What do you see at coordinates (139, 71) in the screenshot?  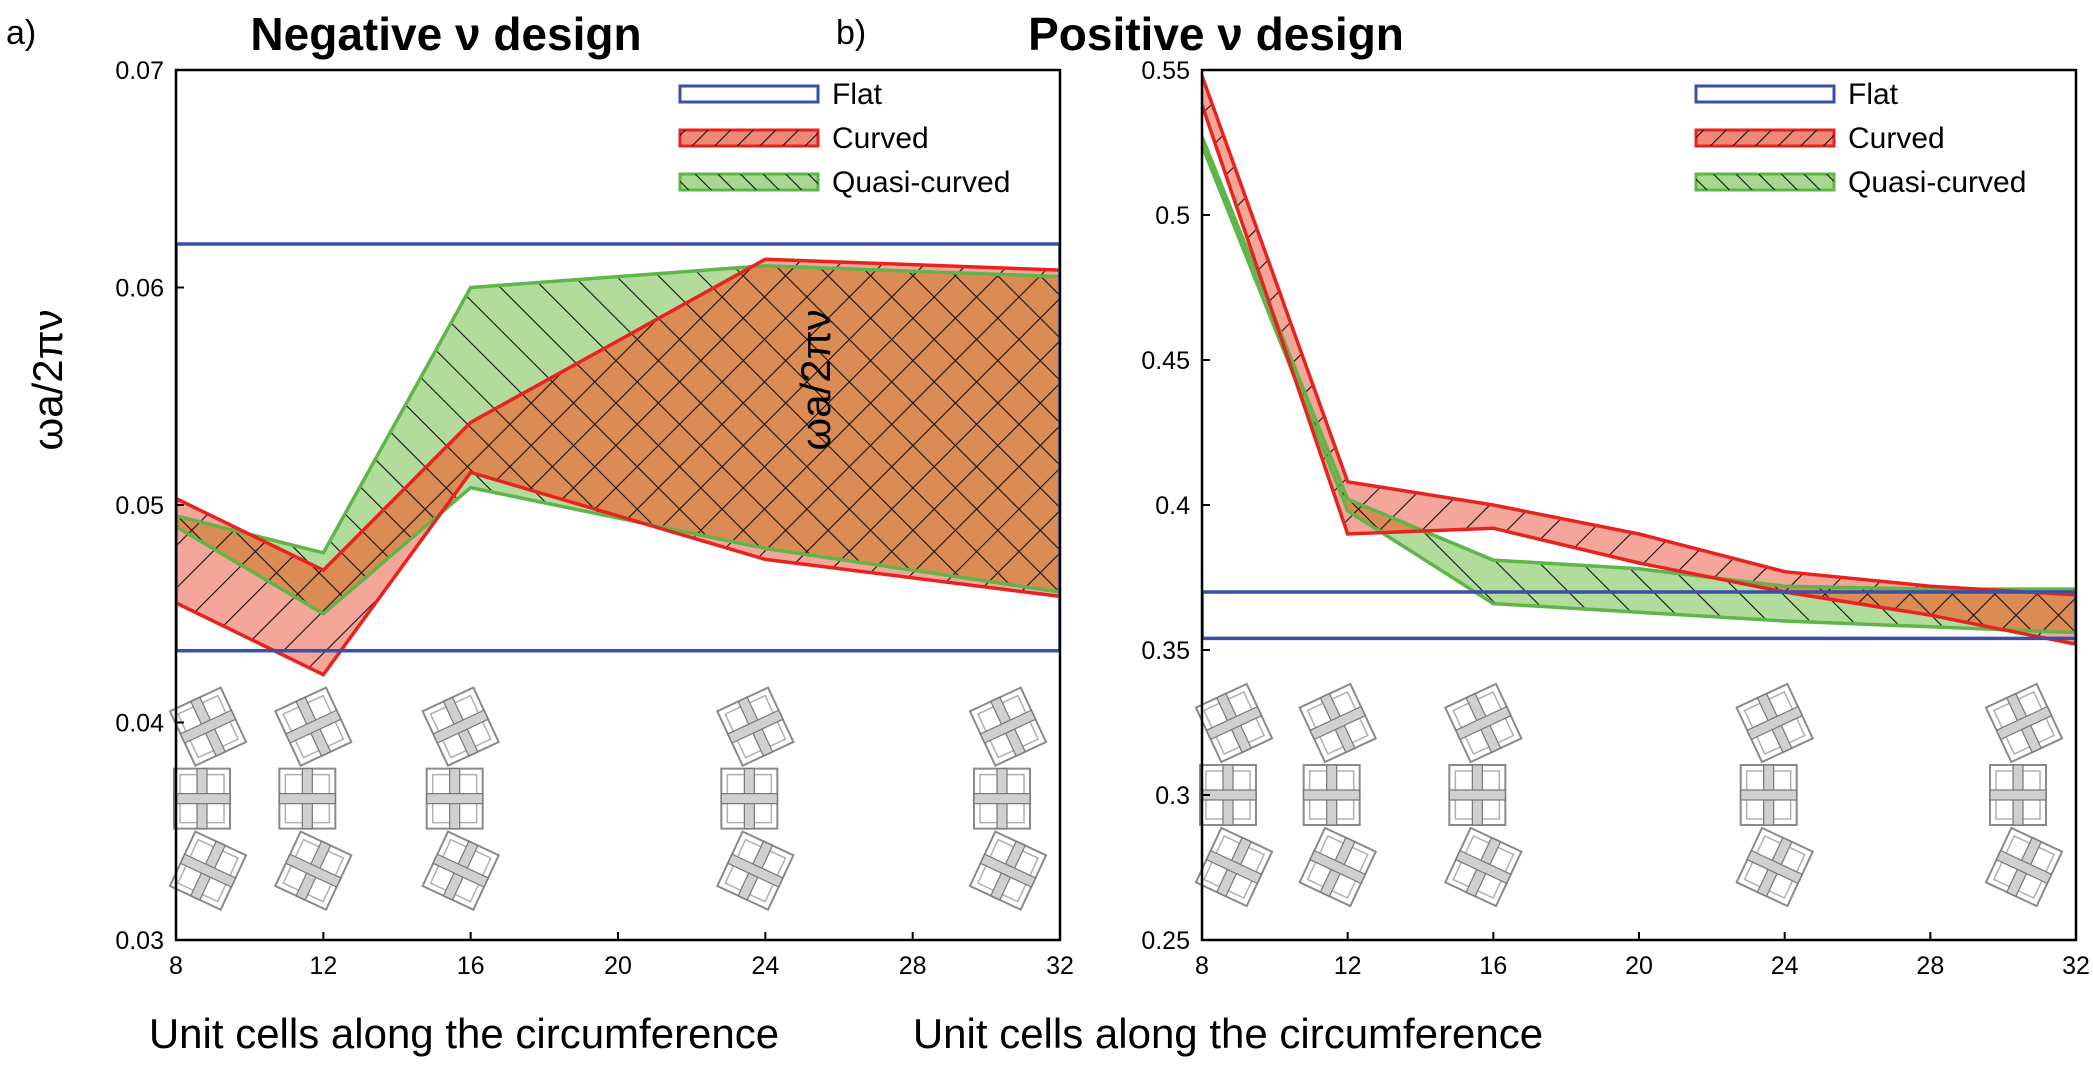 I see `panel-a-y-tick-label: 0.07` at bounding box center [139, 71].